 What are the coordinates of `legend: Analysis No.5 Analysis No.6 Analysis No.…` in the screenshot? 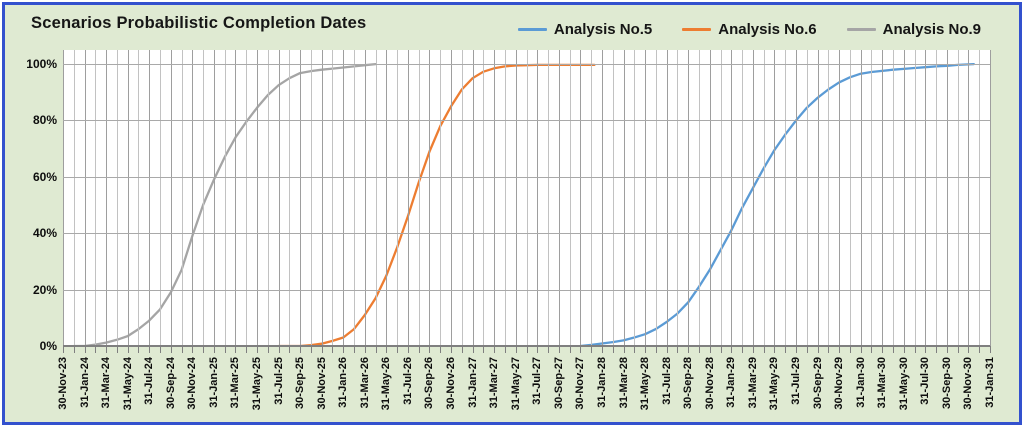 It's located at (749, 29).